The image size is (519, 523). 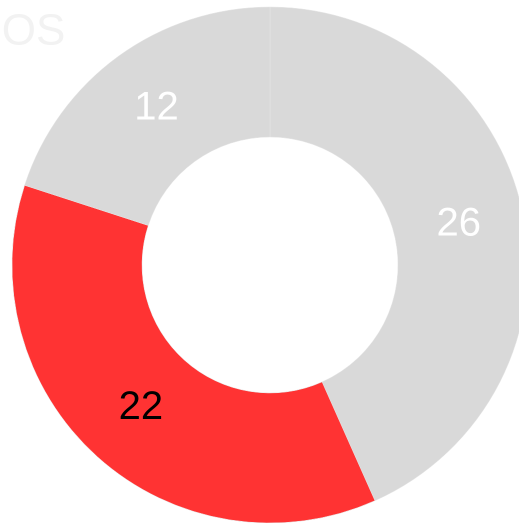 What do you see at coordinates (459, 222) in the screenshot?
I see `data-label: 26` at bounding box center [459, 222].